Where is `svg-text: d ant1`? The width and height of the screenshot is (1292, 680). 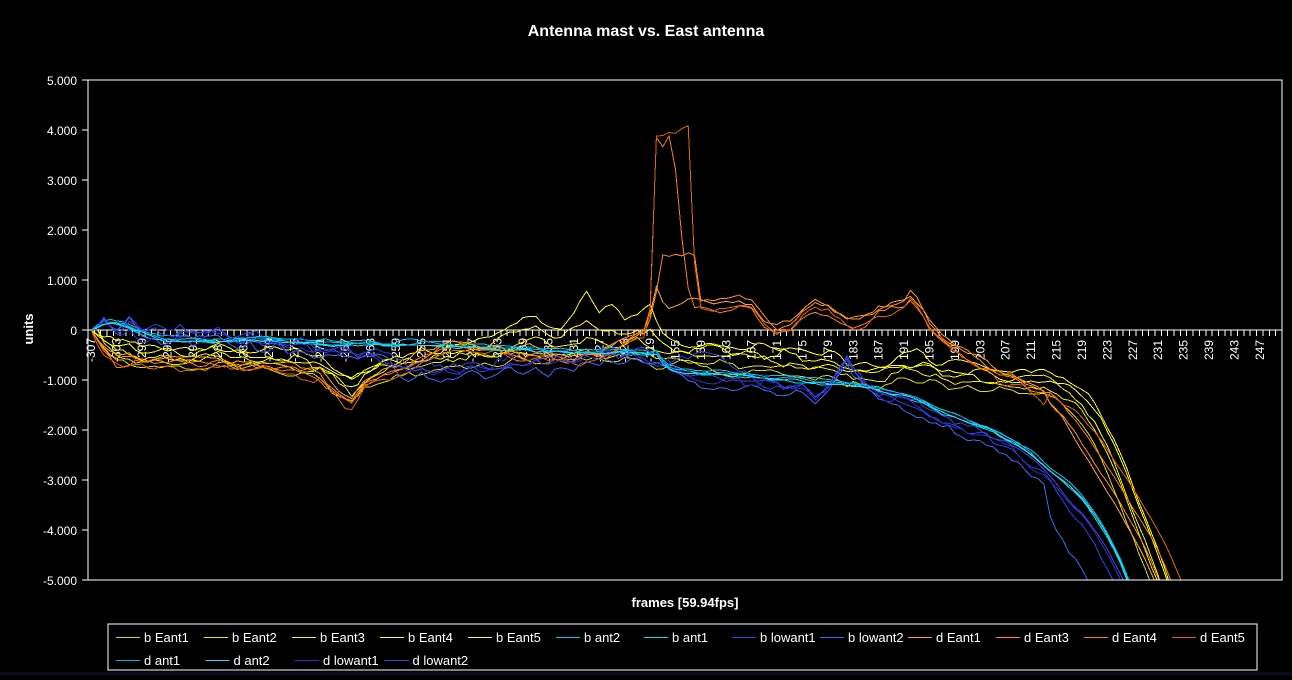
svg-text: d ant1 is located at coordinates (162, 660).